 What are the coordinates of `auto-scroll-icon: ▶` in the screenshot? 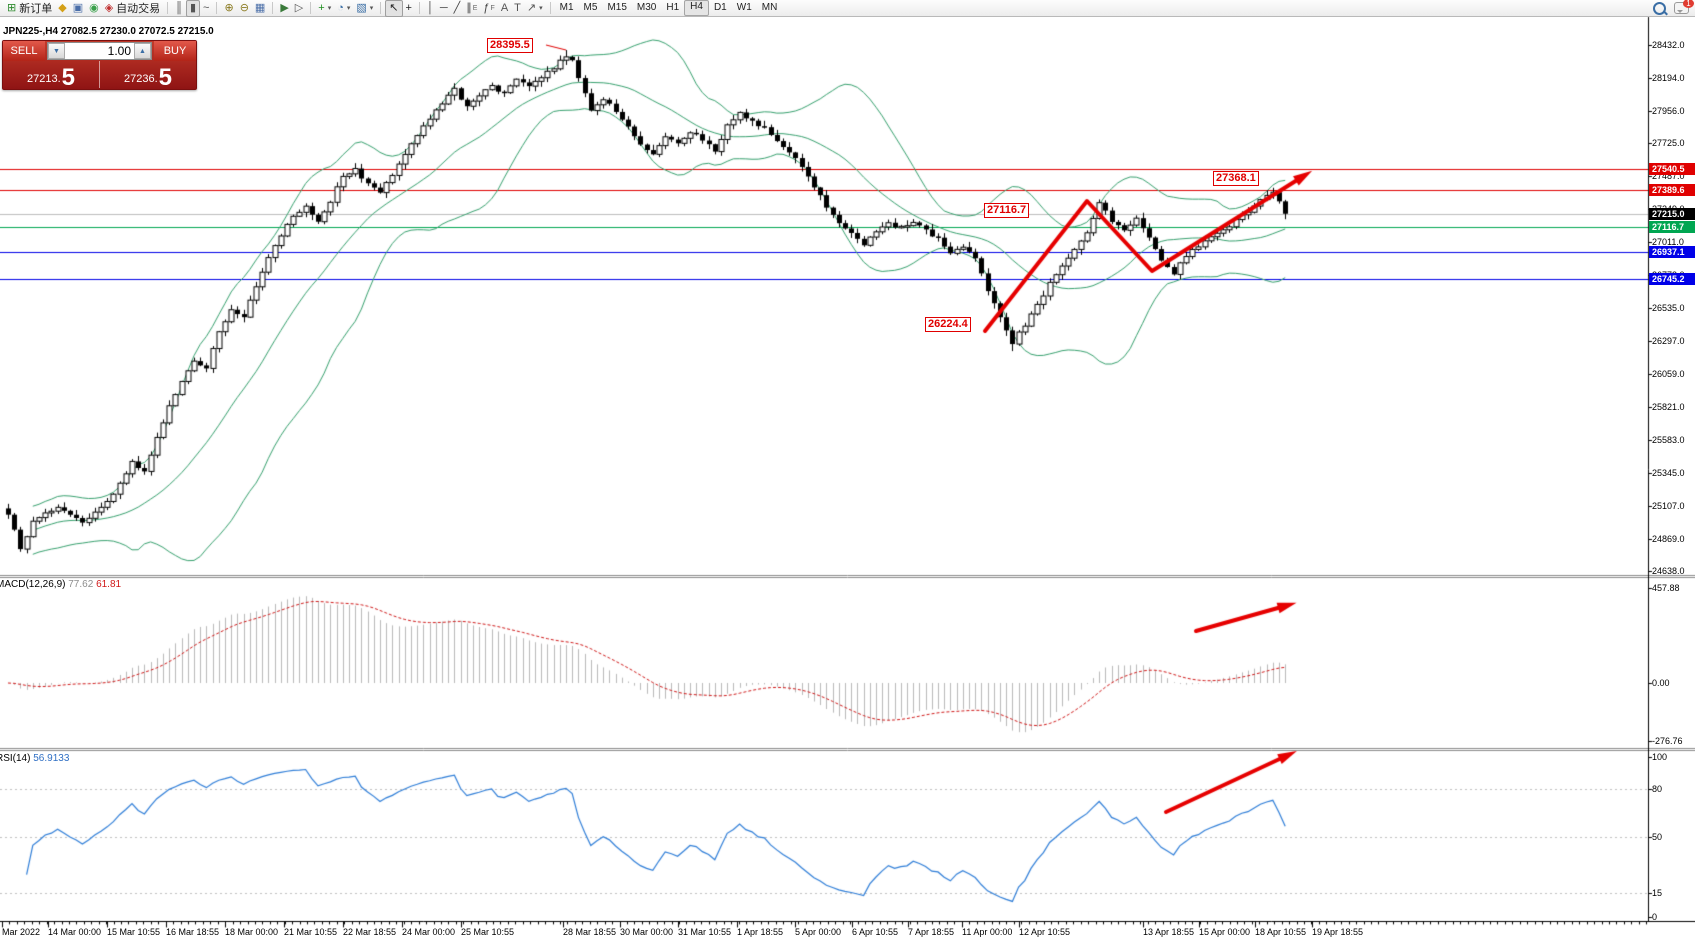 It's located at (284, 7).